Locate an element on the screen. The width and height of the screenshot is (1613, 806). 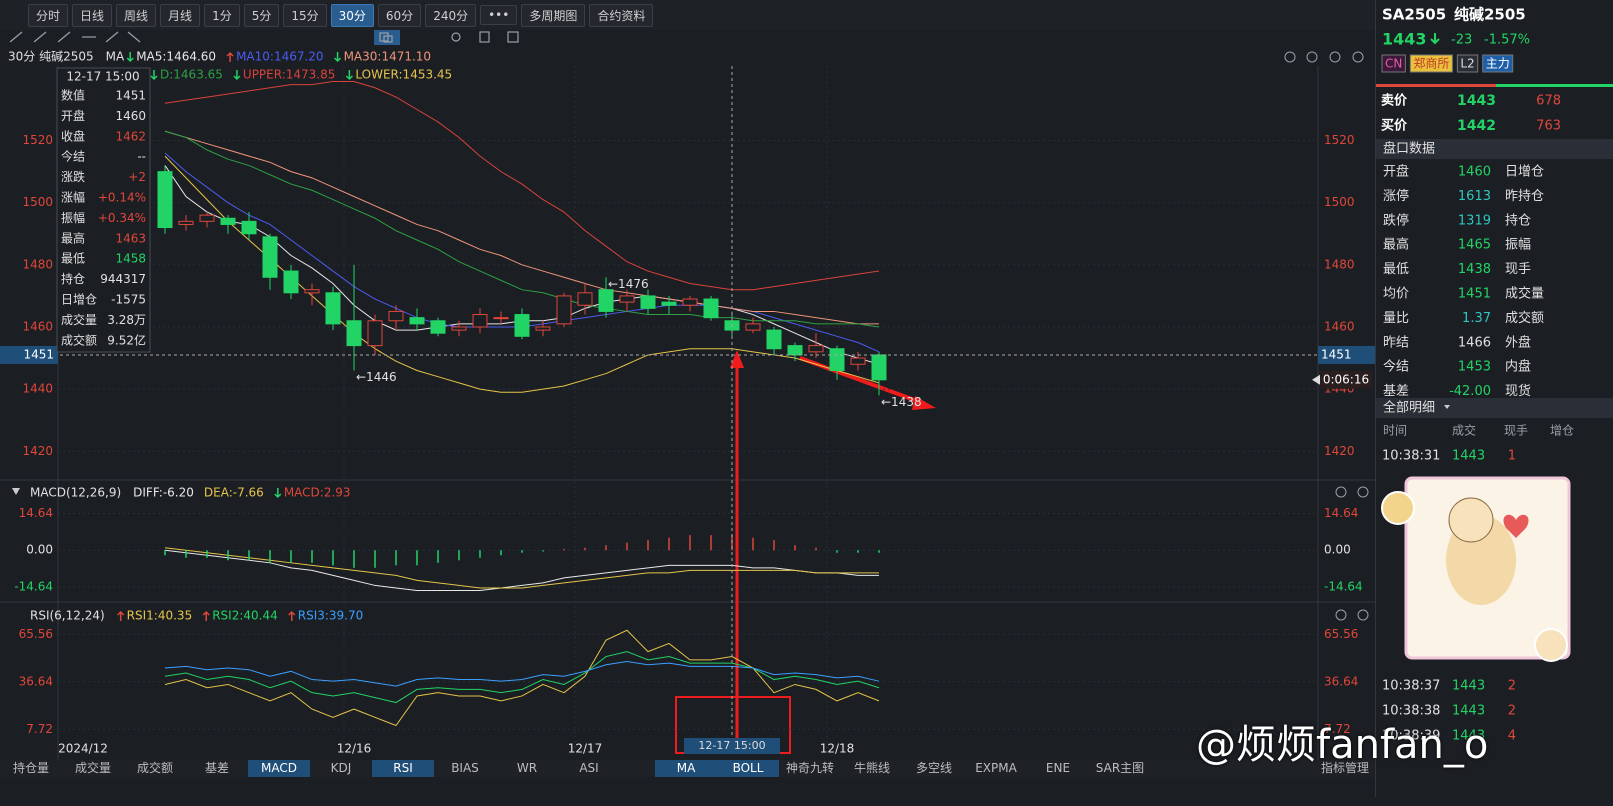
stat-value: 1460 is located at coordinates (1474, 172).